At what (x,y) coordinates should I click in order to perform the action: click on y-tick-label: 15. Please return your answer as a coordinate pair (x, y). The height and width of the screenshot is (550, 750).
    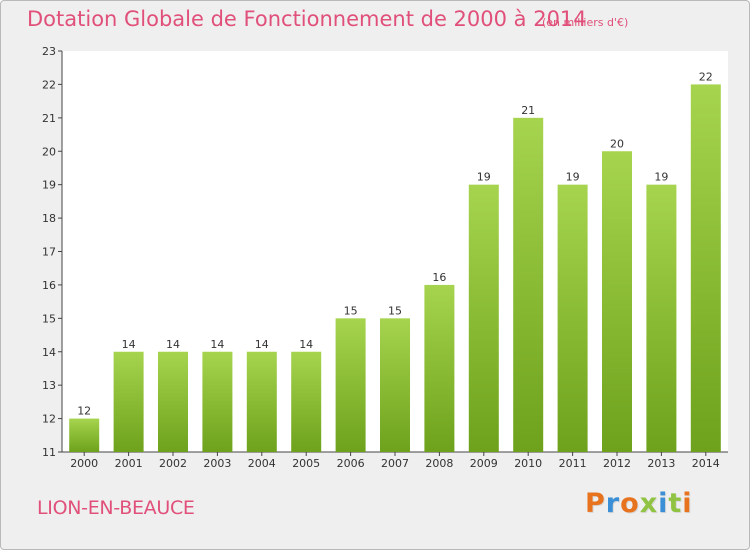
    Looking at the image, I should click on (49, 318).